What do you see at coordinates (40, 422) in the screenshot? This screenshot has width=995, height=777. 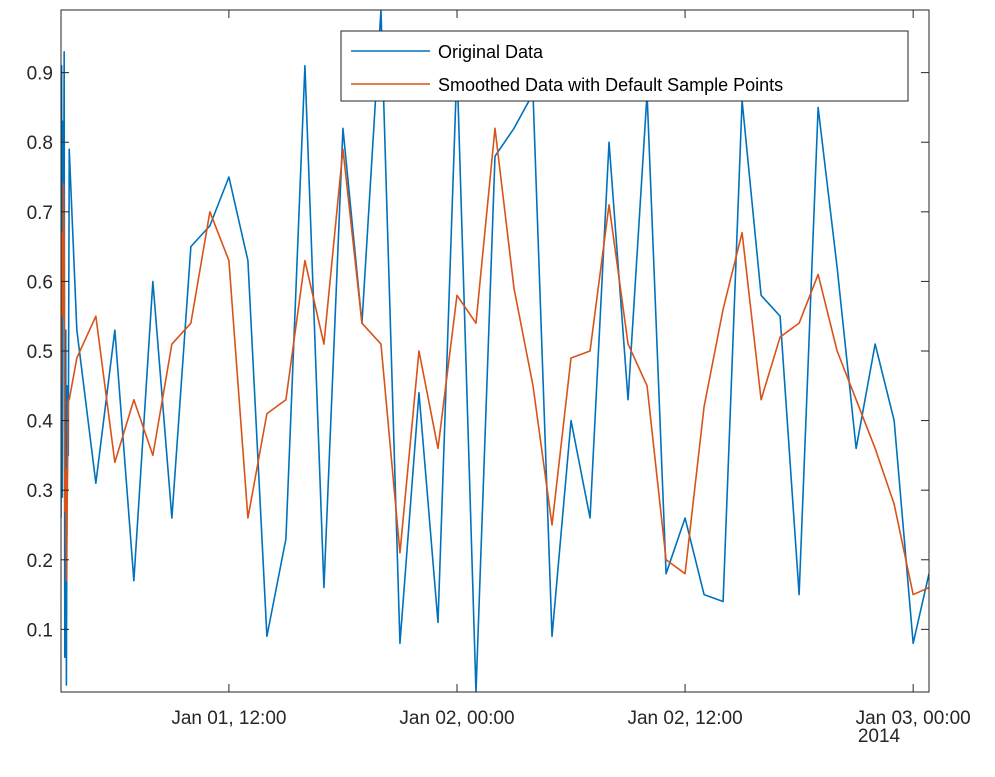 I see `y-tick-label: 0.4` at bounding box center [40, 422].